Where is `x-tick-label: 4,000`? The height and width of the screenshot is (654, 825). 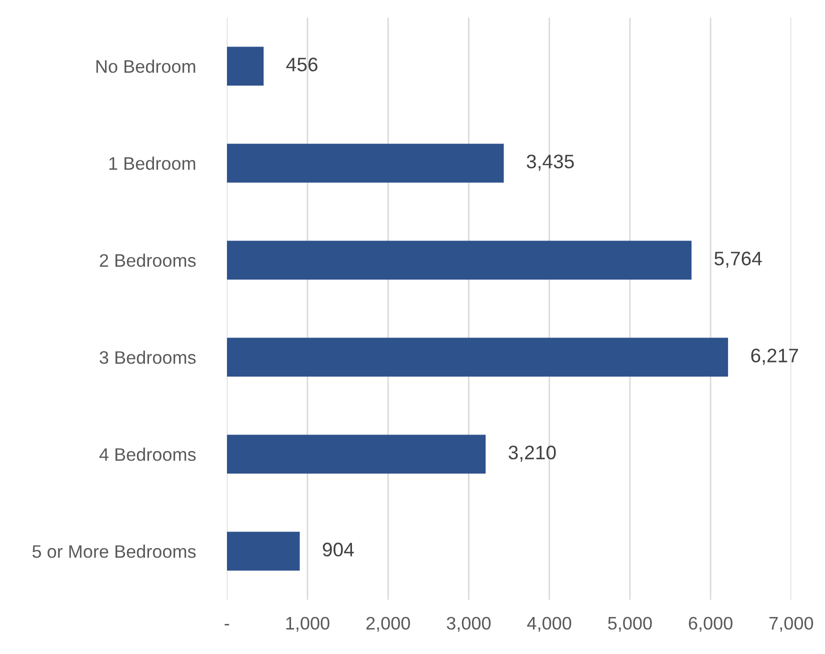 x-tick-label: 4,000 is located at coordinates (549, 624).